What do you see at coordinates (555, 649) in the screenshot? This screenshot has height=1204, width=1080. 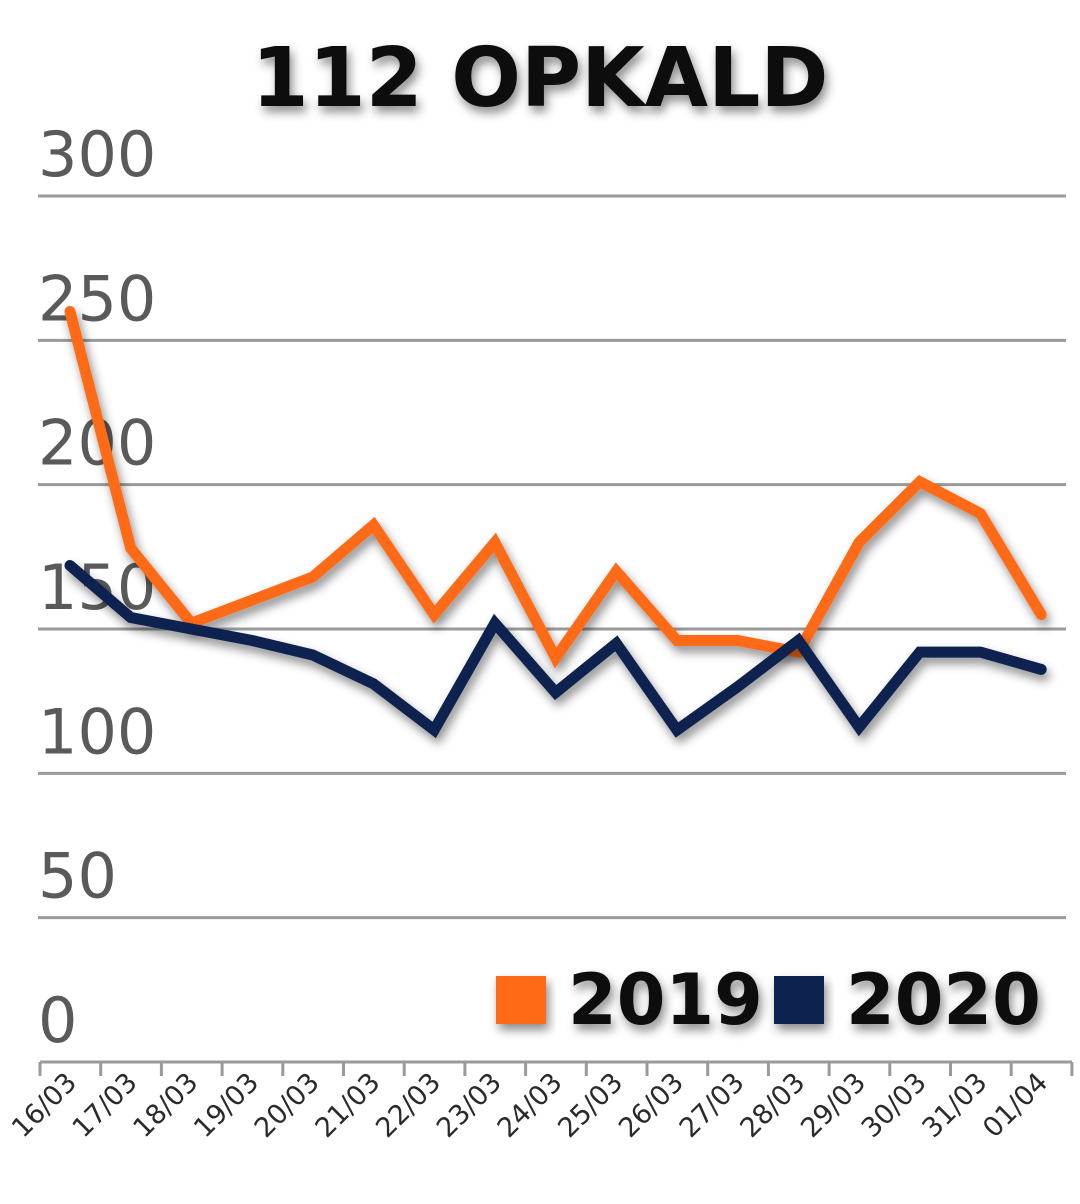 I see `series-line-2020` at bounding box center [555, 649].